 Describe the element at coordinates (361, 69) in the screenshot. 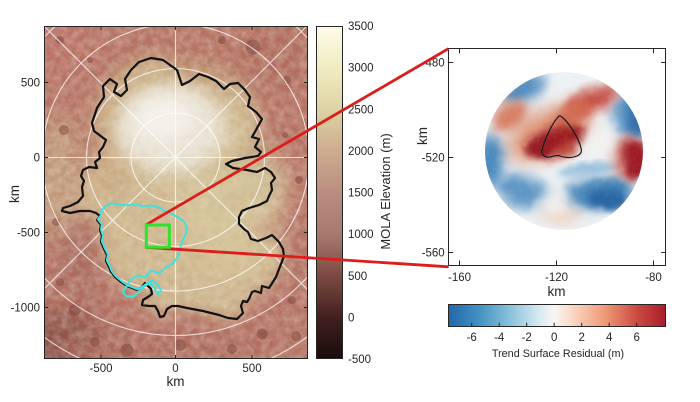

I see `svg-text: 3000` at that location.